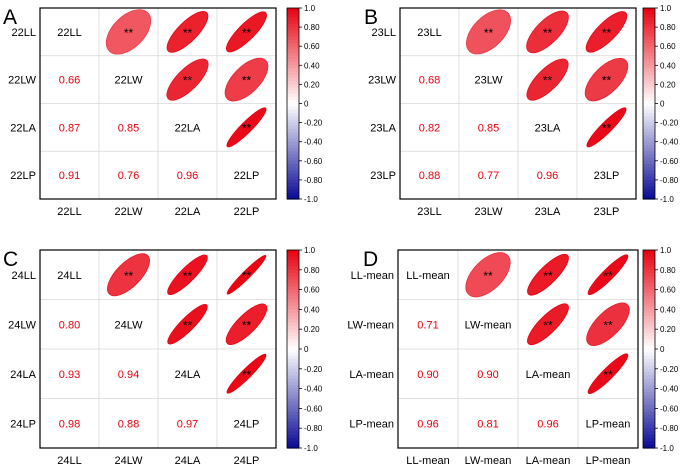  Describe the element at coordinates (608, 424) in the screenshot. I see `diagonal-label: LP-mean` at that location.